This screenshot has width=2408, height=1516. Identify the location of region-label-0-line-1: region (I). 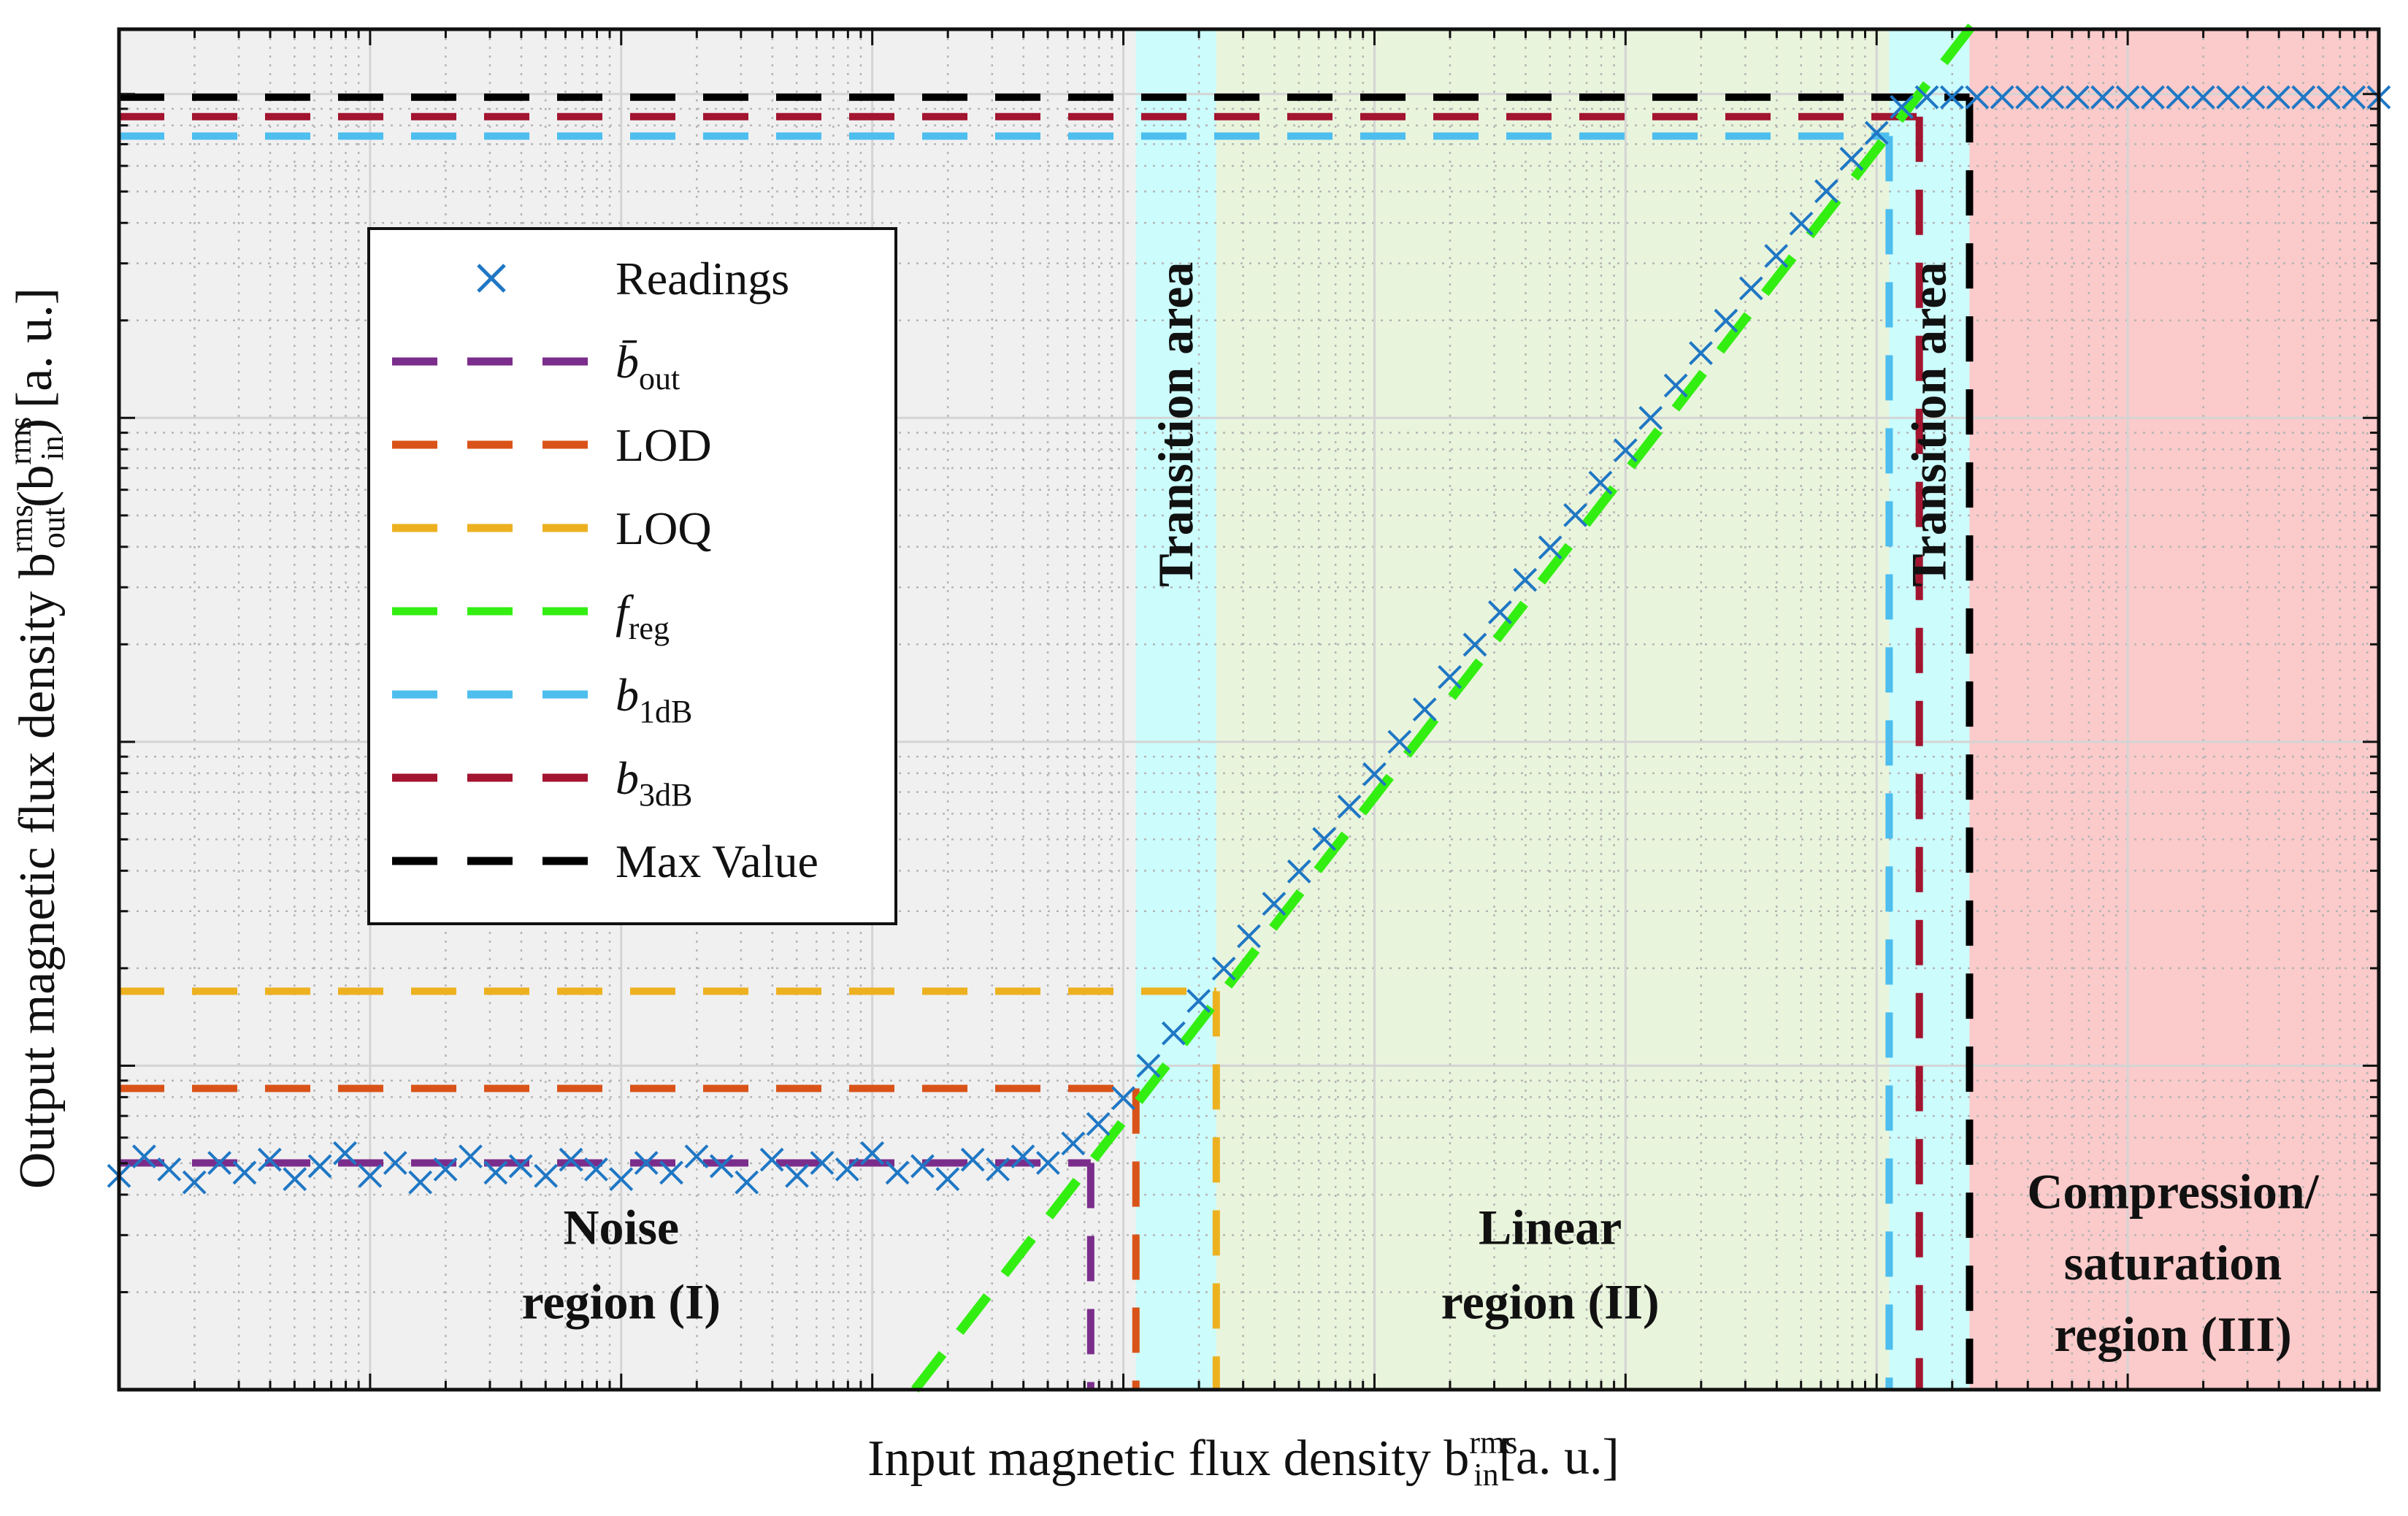
(621, 1301).